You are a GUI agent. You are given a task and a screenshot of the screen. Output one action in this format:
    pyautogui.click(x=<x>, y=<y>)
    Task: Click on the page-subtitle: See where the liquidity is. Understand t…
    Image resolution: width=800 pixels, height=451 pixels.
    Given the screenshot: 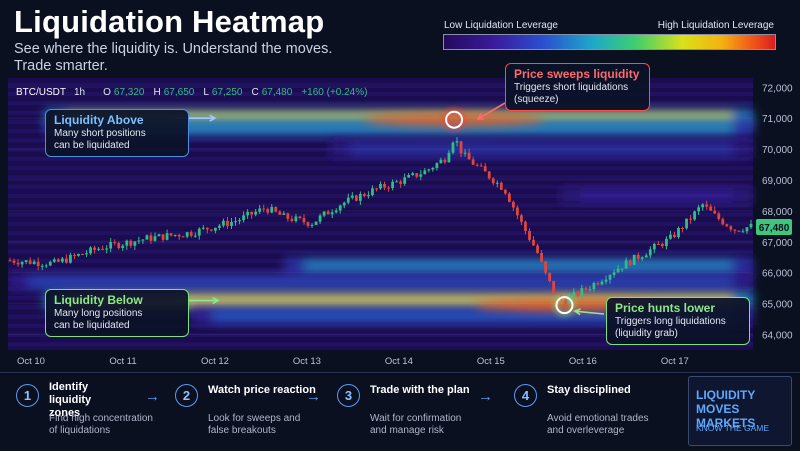 What is the action you would take?
    pyautogui.click(x=173, y=57)
    